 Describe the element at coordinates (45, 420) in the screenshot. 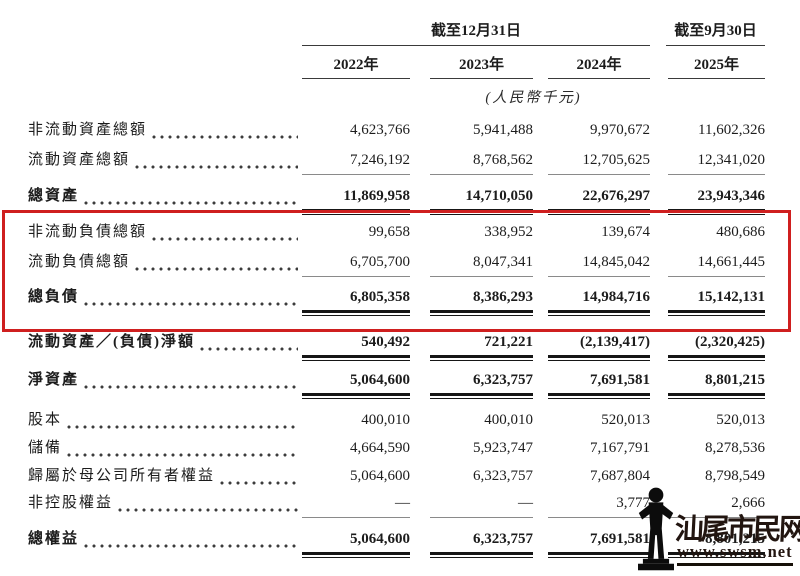

I see `row-label-text: 股本` at that location.